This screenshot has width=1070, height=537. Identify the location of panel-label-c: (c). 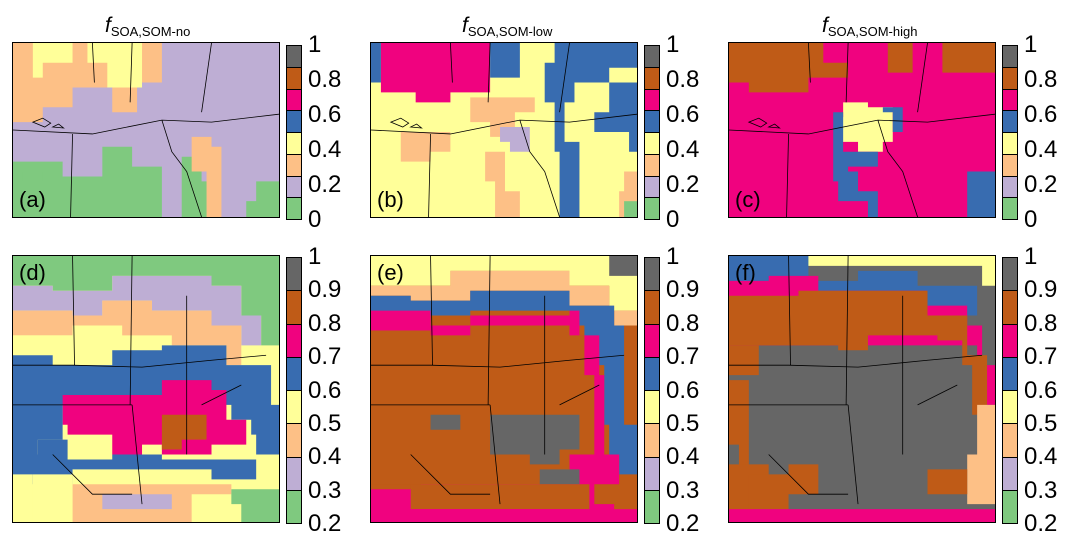
(748, 199).